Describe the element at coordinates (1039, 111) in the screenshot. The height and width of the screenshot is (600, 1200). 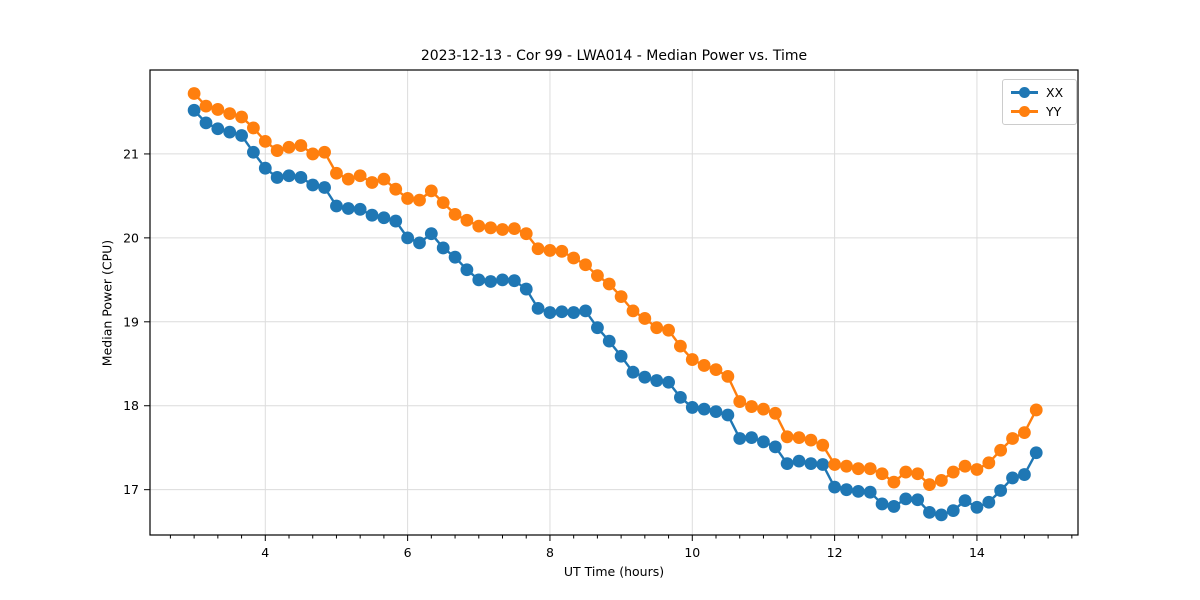
I see `legend-item-yy: YY` at that location.